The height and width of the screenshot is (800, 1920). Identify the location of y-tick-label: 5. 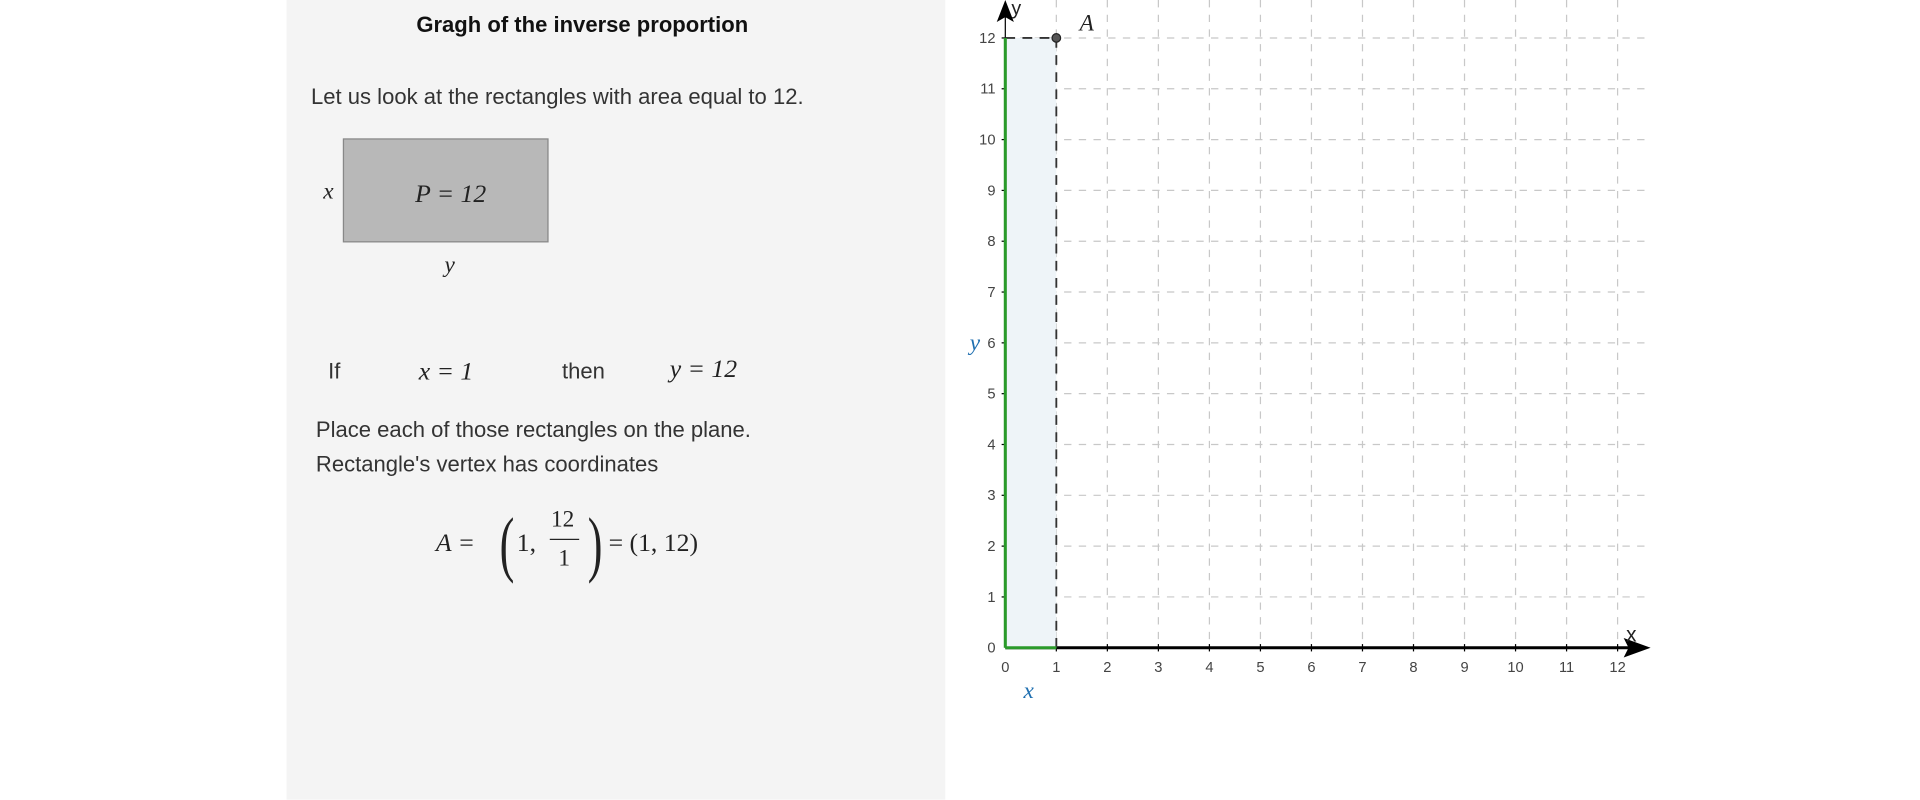
(991, 395).